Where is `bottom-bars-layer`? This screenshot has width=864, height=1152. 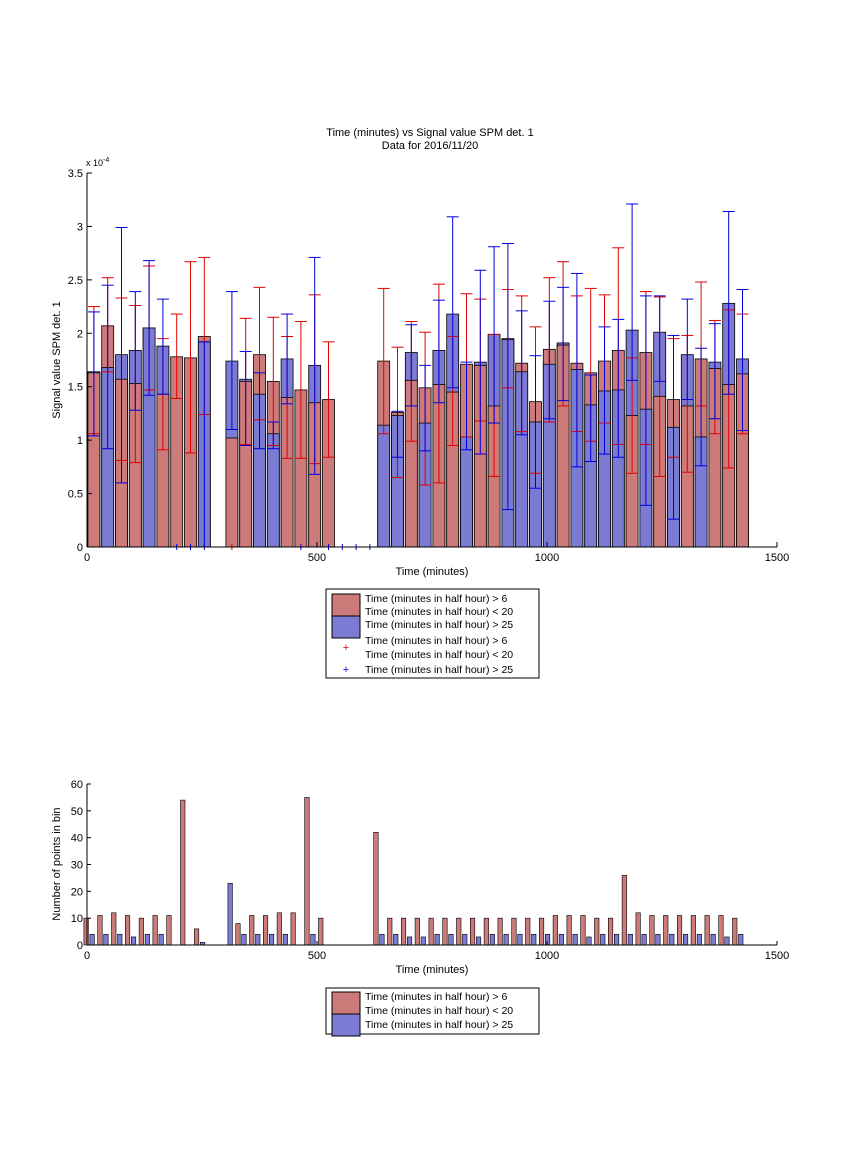 bottom-bars-layer is located at coordinates (413, 871).